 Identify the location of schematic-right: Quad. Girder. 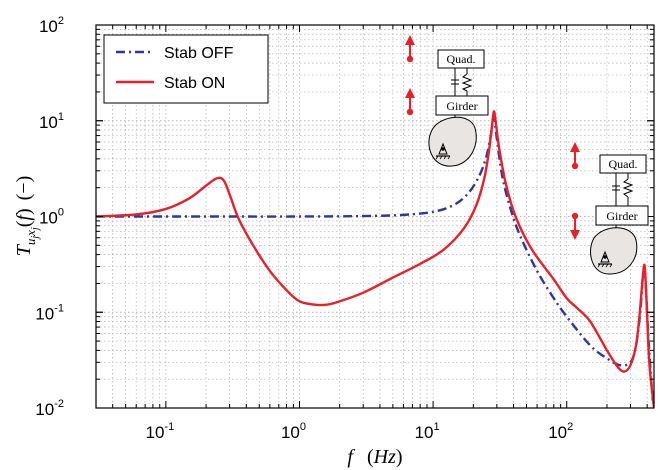
(609, 208).